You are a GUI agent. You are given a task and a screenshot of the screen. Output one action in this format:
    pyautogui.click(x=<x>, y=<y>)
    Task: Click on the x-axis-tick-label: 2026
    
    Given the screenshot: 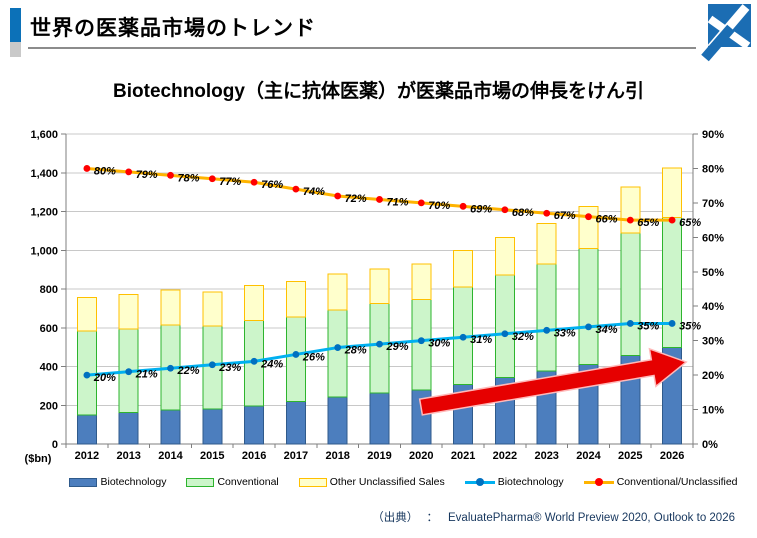 What is the action you would take?
    pyautogui.click(x=672, y=456)
    